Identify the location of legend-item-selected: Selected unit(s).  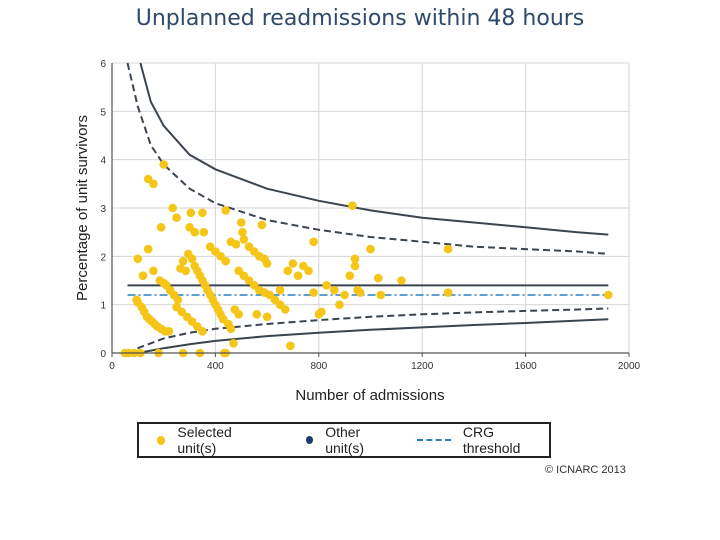
(212, 440).